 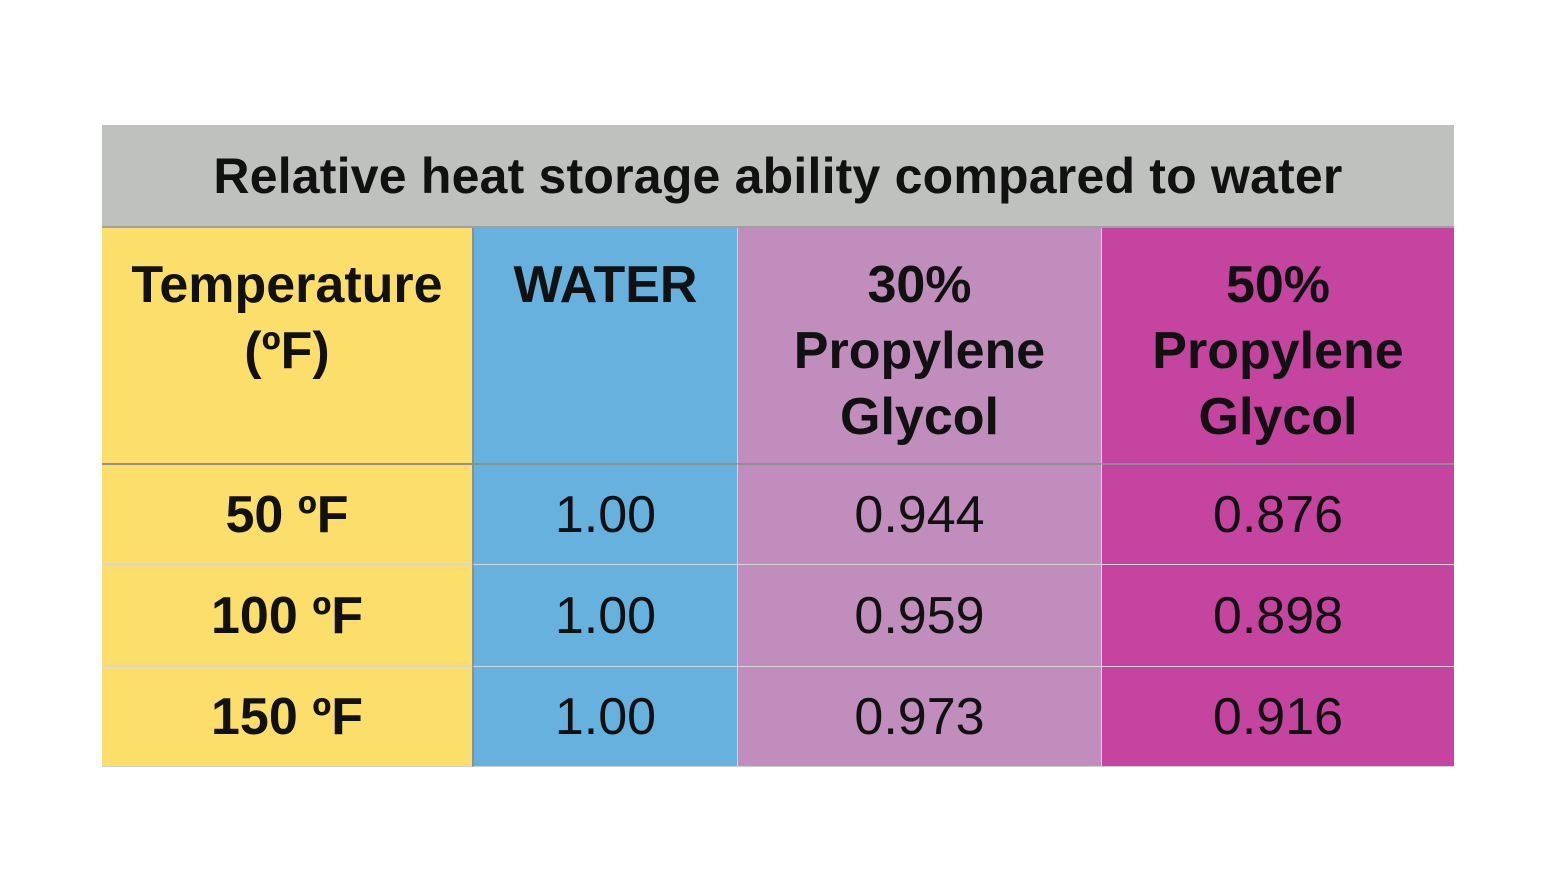 I want to click on header-pg30: 30% Propylene Glycol, so click(x=919, y=345).